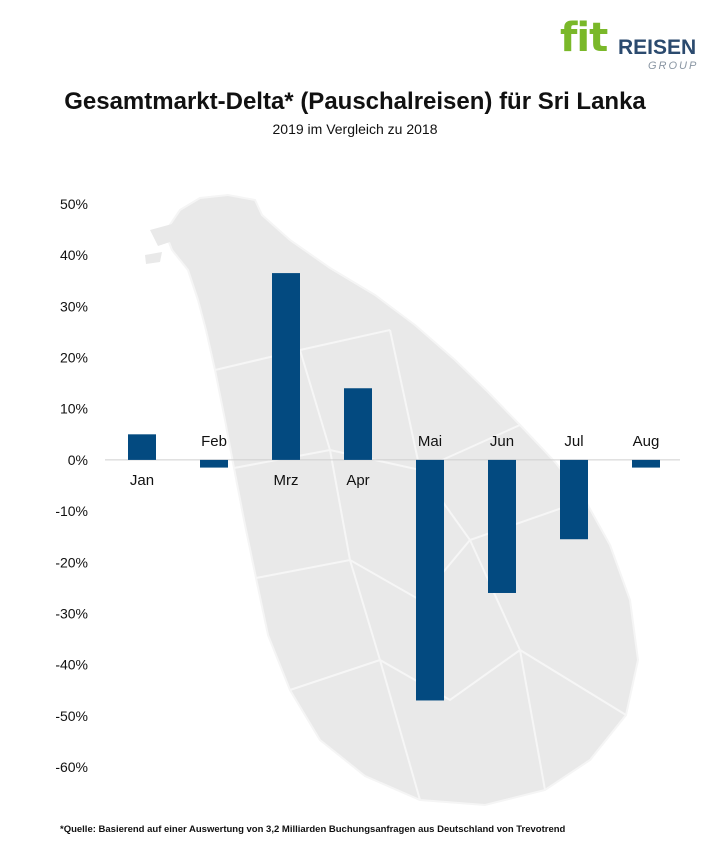  Describe the element at coordinates (430, 580) in the screenshot. I see `bar-mai` at that location.